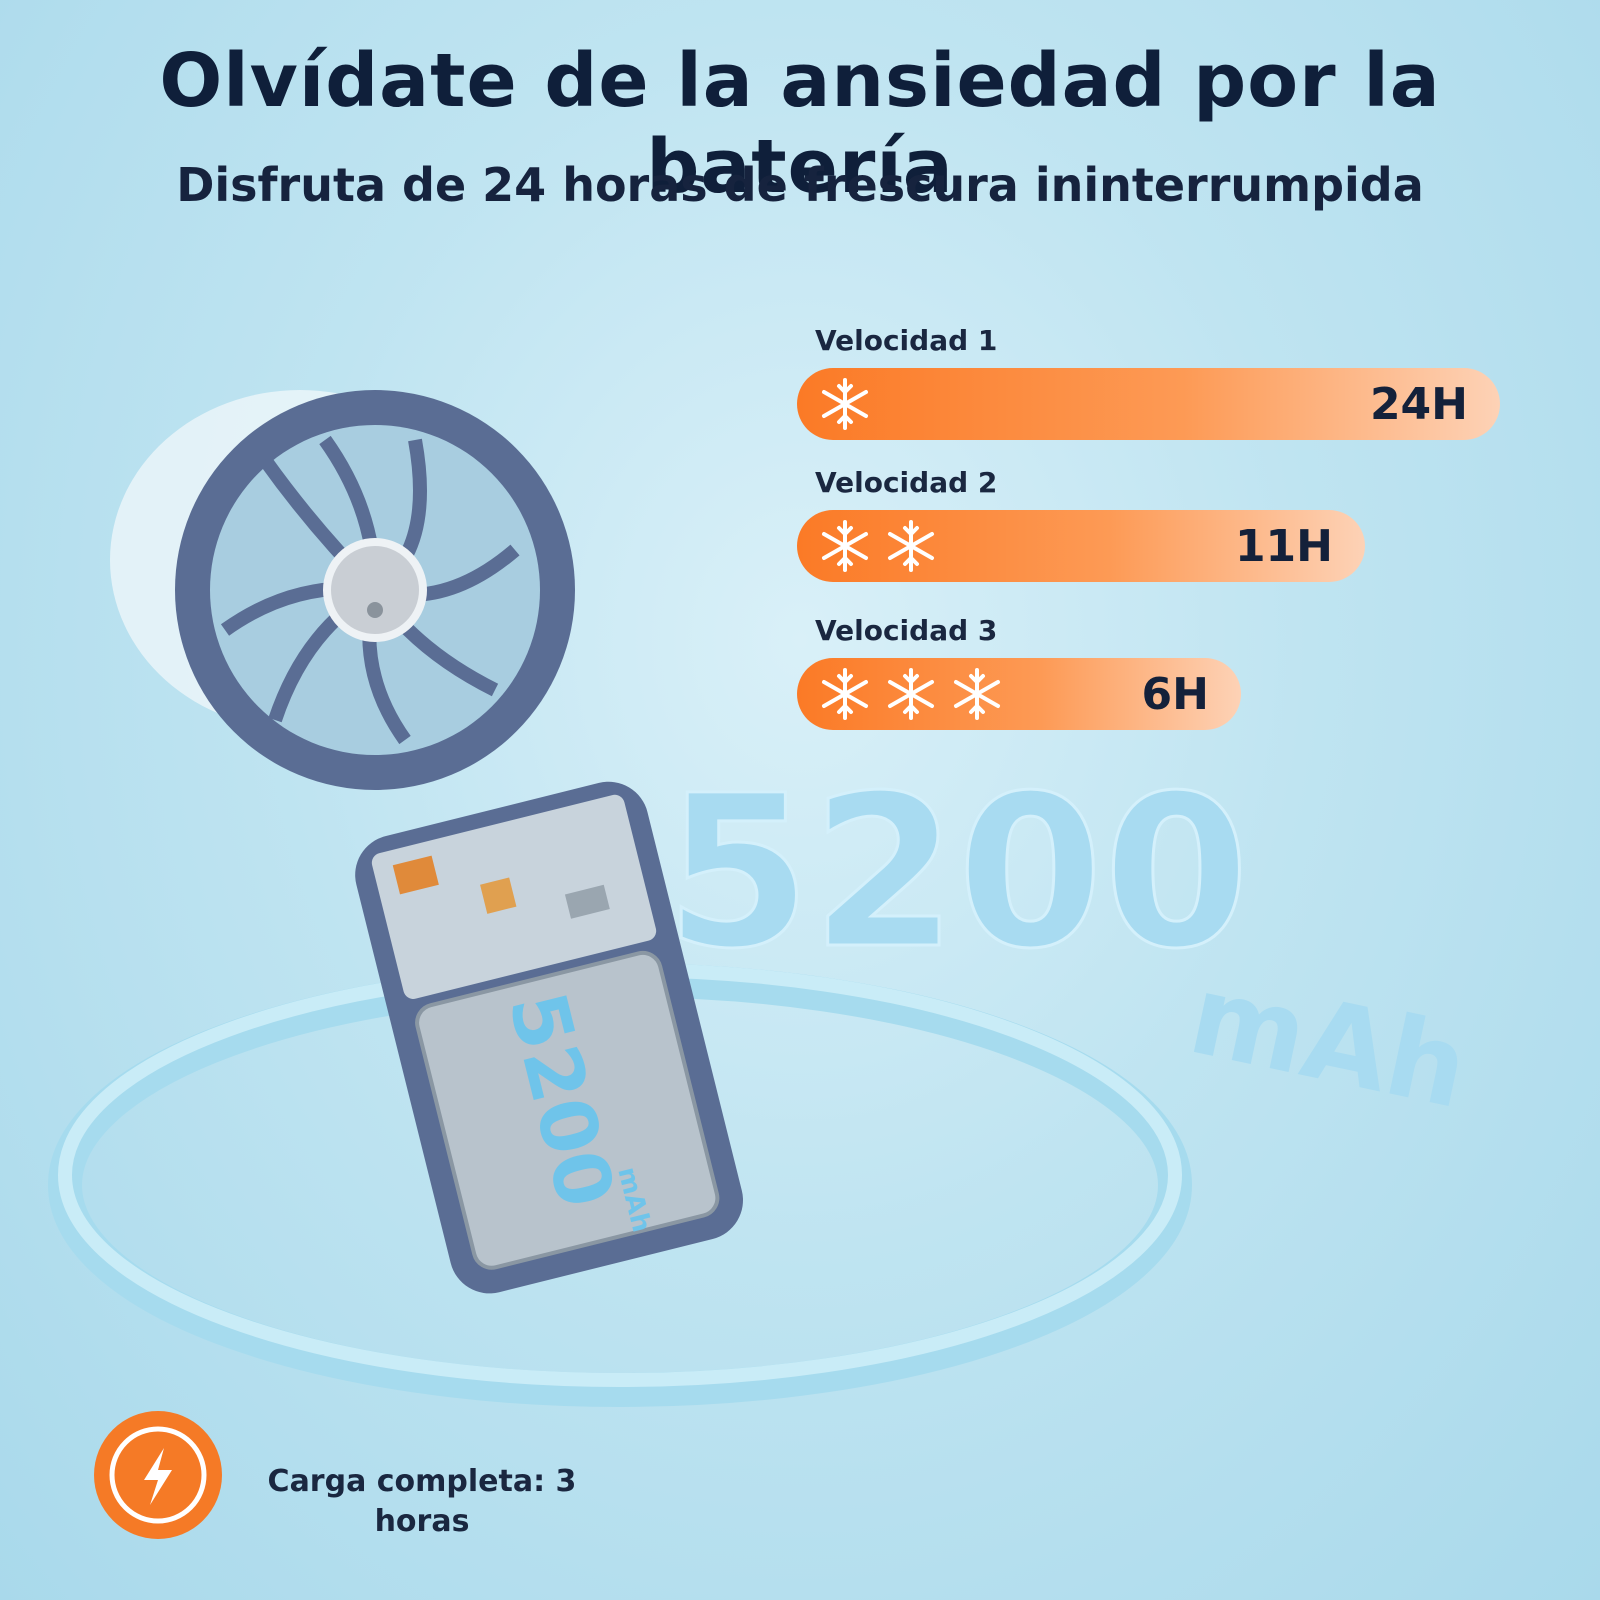  I want to click on speed-bar: 11H, so click(1081, 546).